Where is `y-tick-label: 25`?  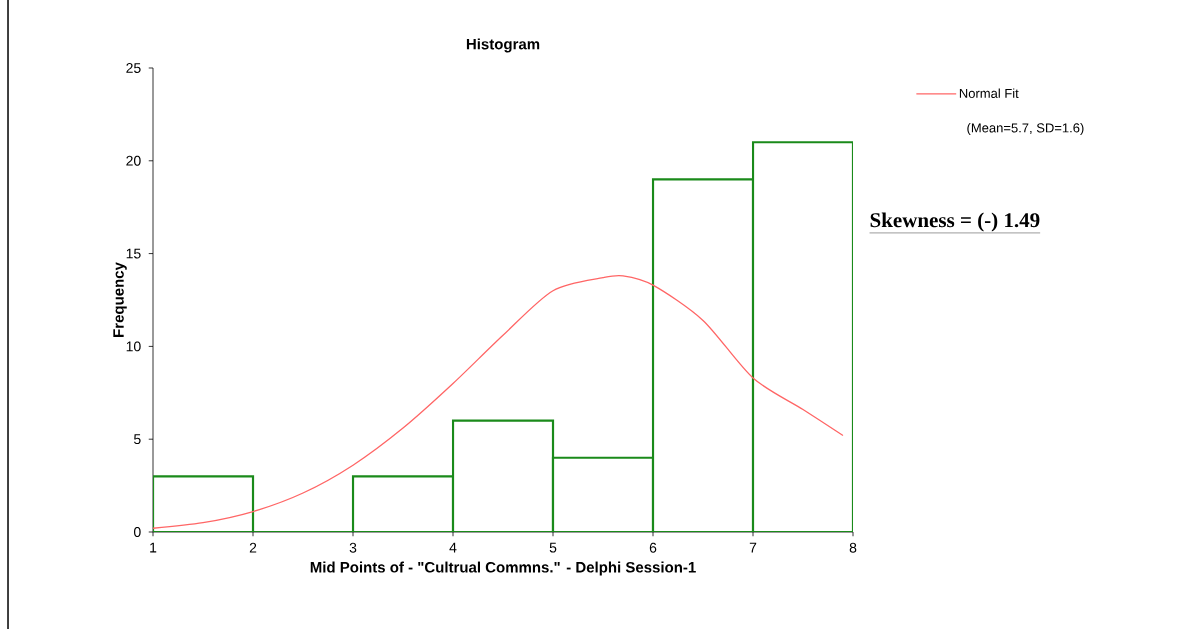
y-tick-label: 25 is located at coordinates (133, 68).